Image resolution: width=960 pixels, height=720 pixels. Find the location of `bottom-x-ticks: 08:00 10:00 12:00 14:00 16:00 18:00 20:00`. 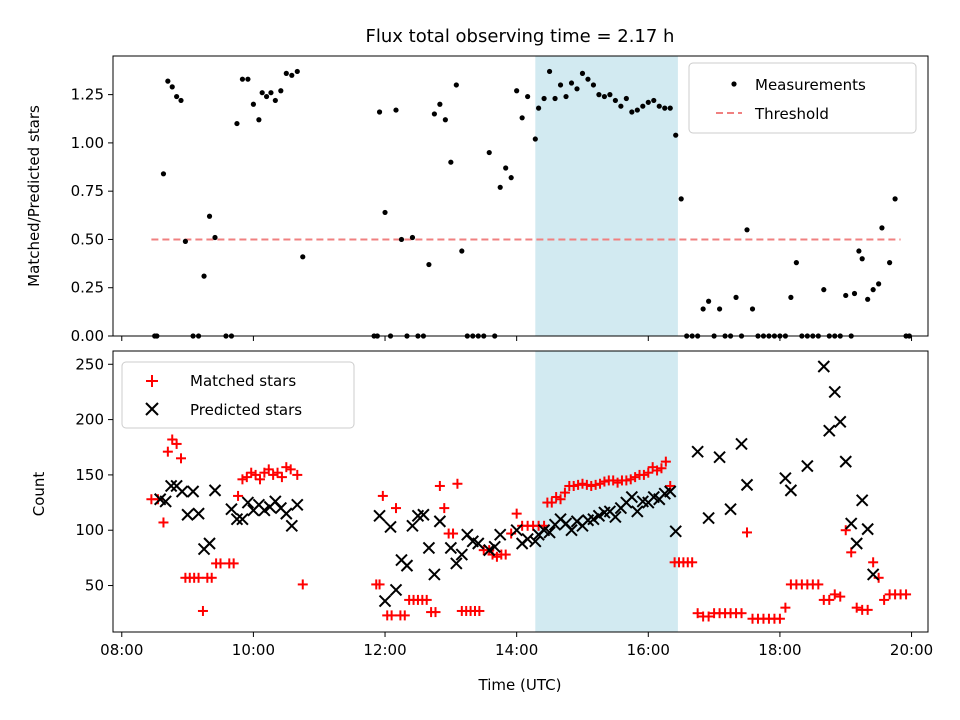

bottom-x-ticks: 08:00 10:00 12:00 14:00 16:00 18:00 20:00 is located at coordinates (516, 645).